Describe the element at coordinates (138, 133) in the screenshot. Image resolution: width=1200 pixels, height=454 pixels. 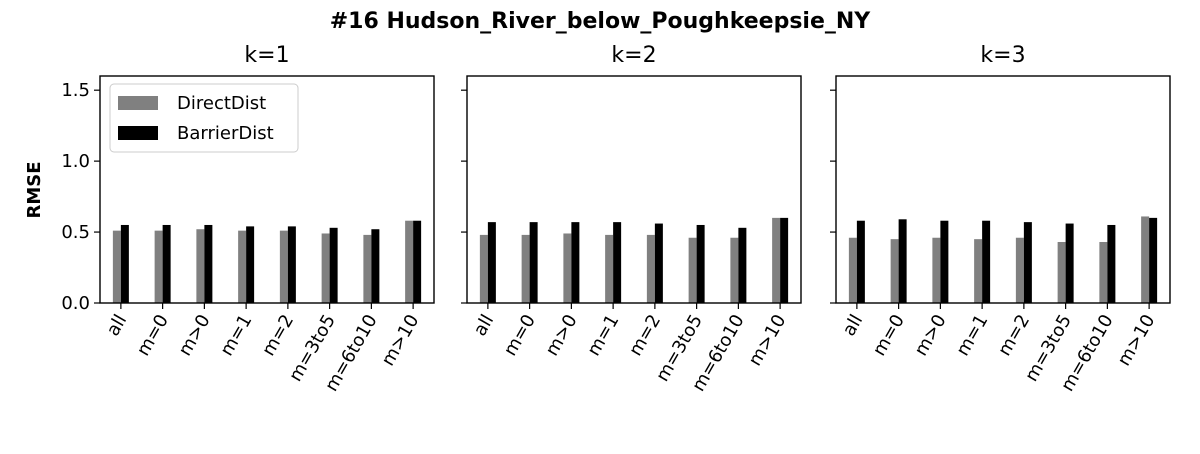
I see `legend-swatch-barrierdist` at that location.